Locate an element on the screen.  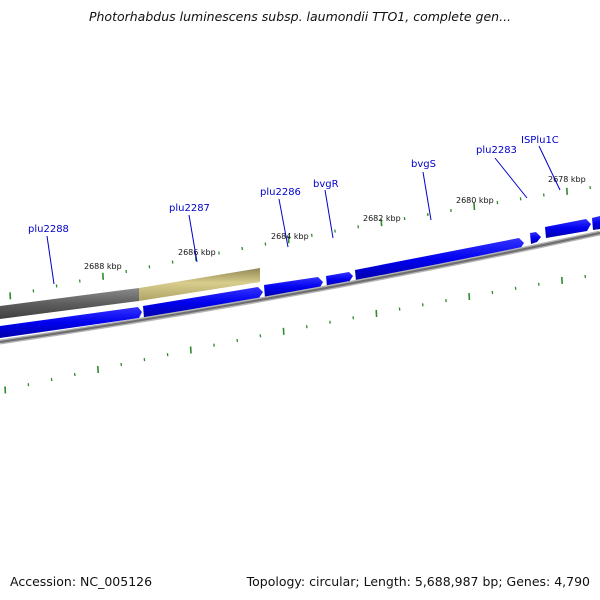
gene-label: plu2287 is located at coordinates (189, 208).